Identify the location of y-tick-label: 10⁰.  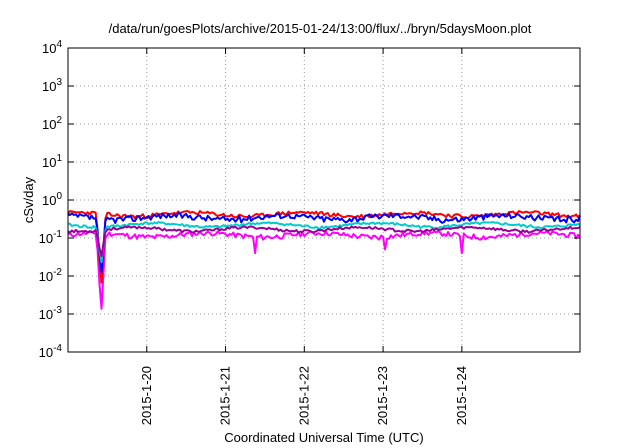
(52, 199).